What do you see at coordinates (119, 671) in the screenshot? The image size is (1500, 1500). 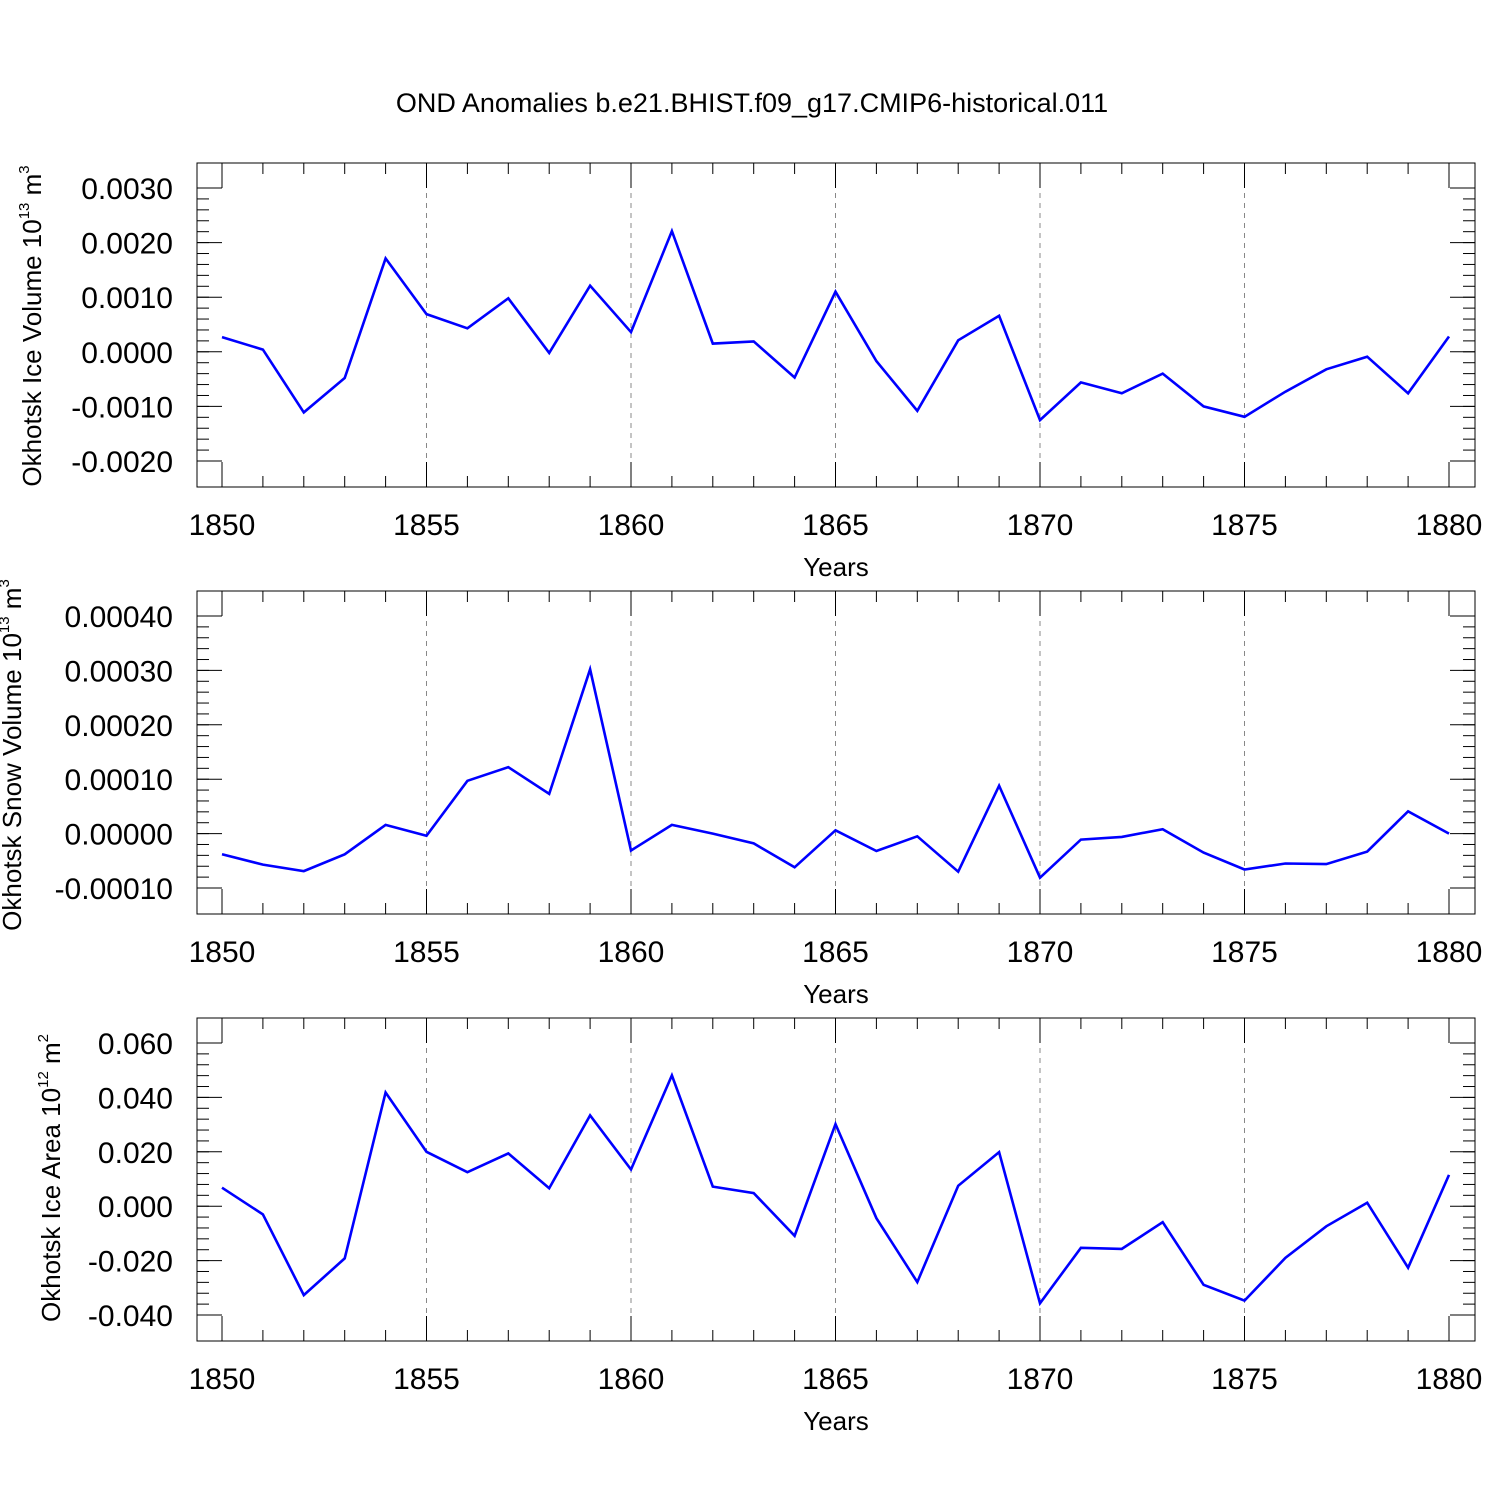 I see `y-tick-label: 0.00030` at bounding box center [119, 671].